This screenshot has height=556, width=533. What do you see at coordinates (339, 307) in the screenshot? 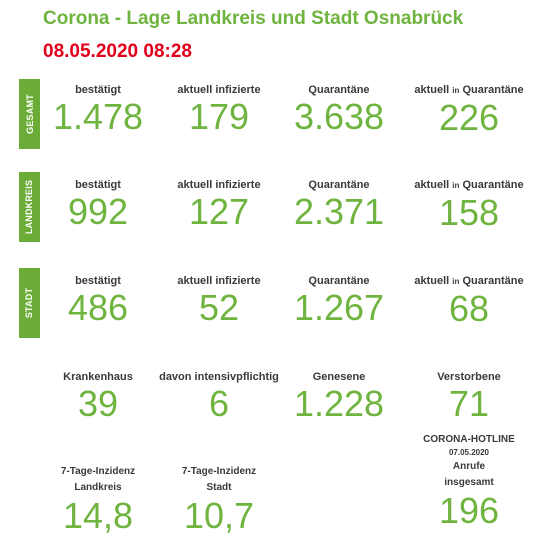
I see `stat-value: 1.267` at bounding box center [339, 307].